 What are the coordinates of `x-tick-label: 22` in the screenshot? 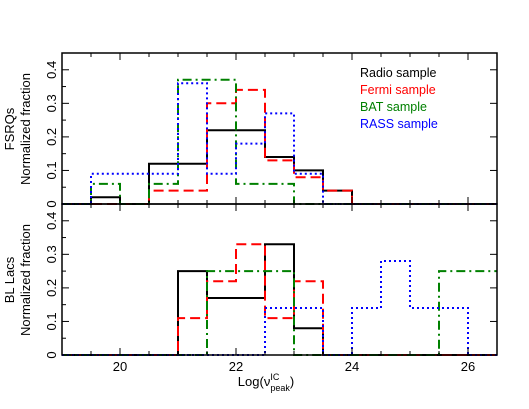 It's located at (236, 366).